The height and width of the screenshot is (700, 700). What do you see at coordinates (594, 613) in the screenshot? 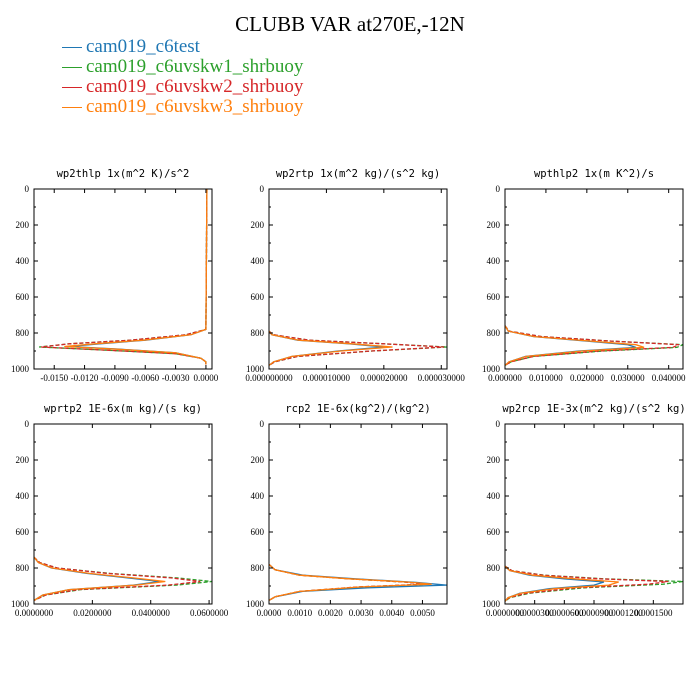
I see `x-tick-label: 0.0000900` at bounding box center [594, 613].